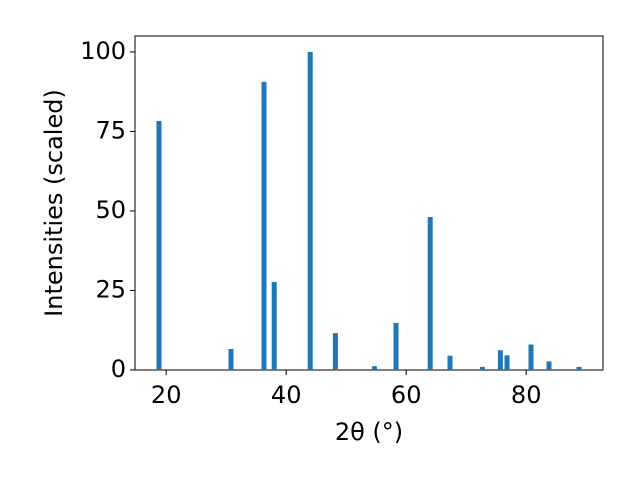 This screenshot has width=640, height=480. What do you see at coordinates (166, 395) in the screenshot?
I see `x-tick-label: 20` at bounding box center [166, 395].